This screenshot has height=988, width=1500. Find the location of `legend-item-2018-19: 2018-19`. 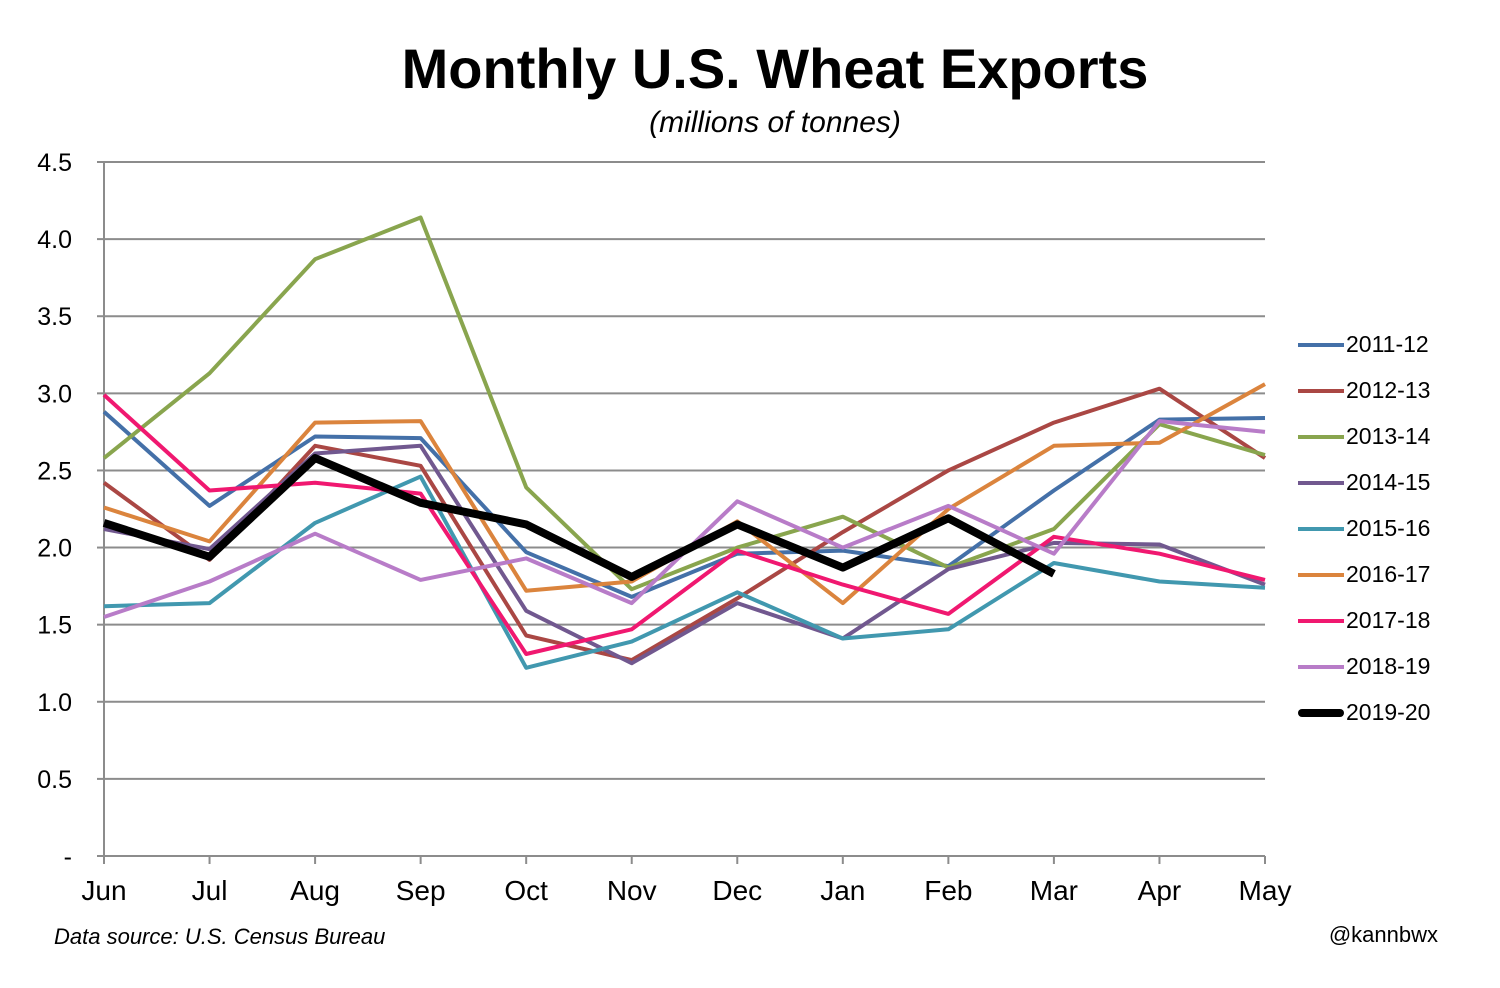

legend-item-2018-19: 2018-19 is located at coordinates (1398, 666).